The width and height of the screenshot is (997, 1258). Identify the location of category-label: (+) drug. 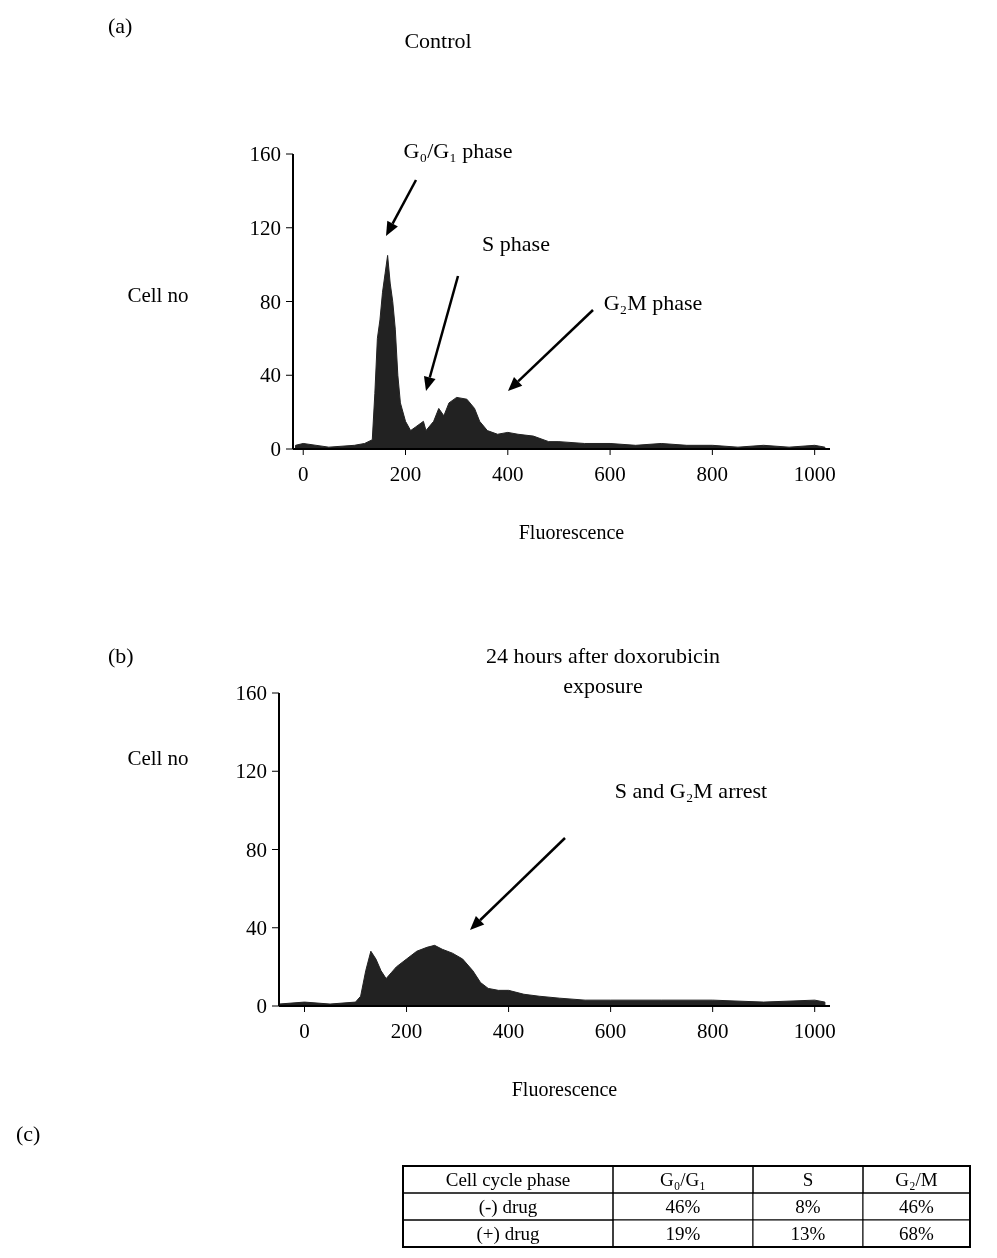
(508, 1233).